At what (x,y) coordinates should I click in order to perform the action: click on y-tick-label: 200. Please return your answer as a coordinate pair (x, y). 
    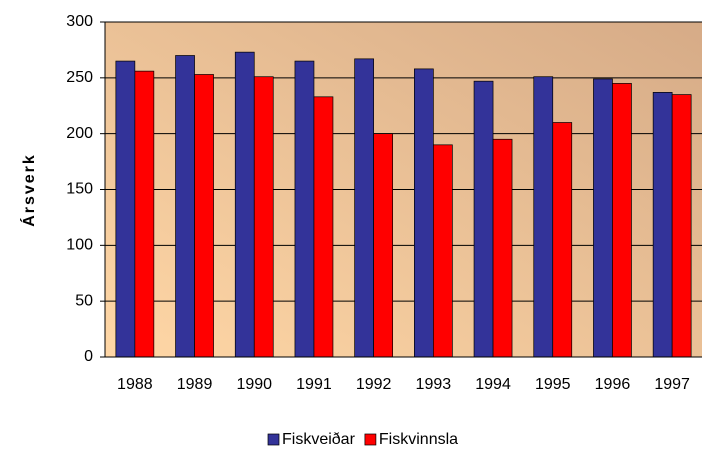
    Looking at the image, I should click on (79, 133).